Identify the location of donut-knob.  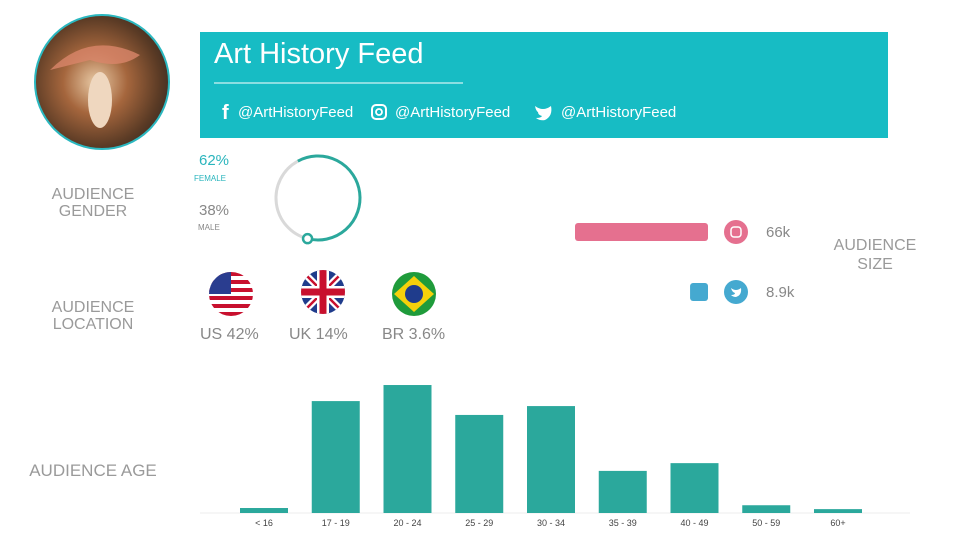
(307, 238).